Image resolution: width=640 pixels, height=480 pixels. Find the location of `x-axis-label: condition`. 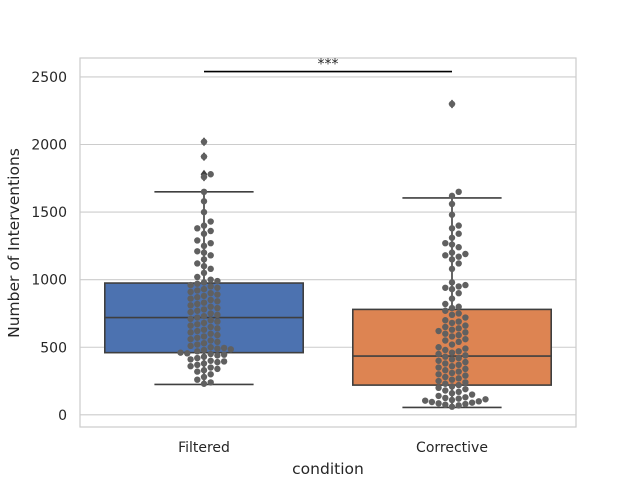

x-axis-label: condition is located at coordinates (328, 469).